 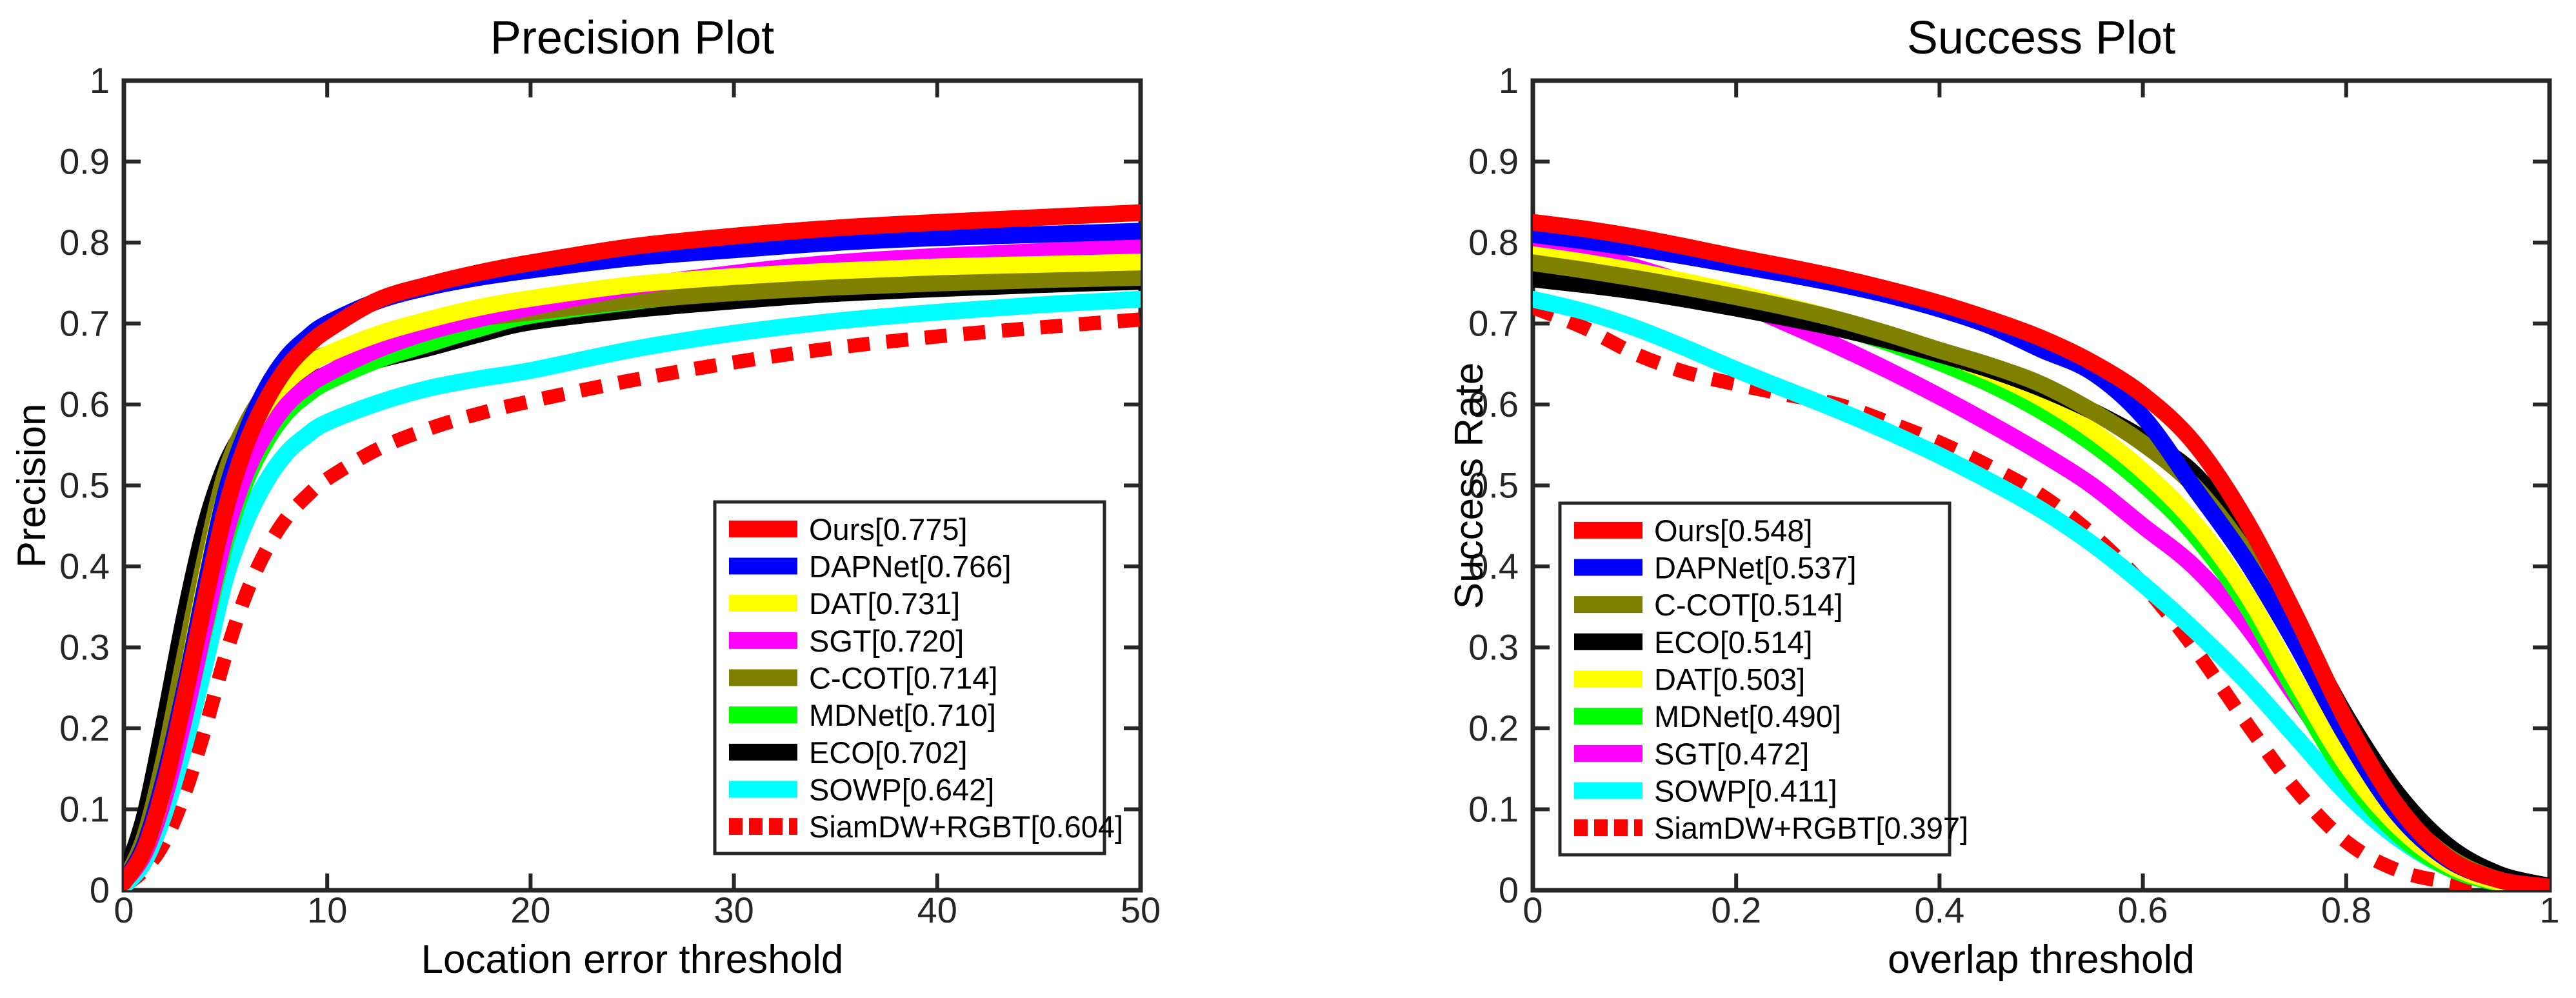 What do you see at coordinates (903, 678) in the screenshot?
I see `legend-label: C-COT[0.714]` at bounding box center [903, 678].